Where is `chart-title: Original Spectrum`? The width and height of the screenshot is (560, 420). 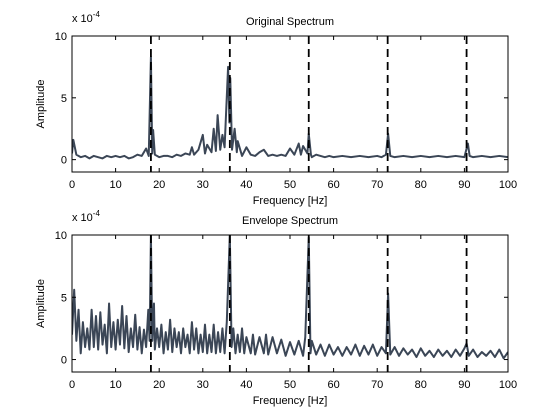
chart-title: Original Spectrum is located at coordinates (290, 22).